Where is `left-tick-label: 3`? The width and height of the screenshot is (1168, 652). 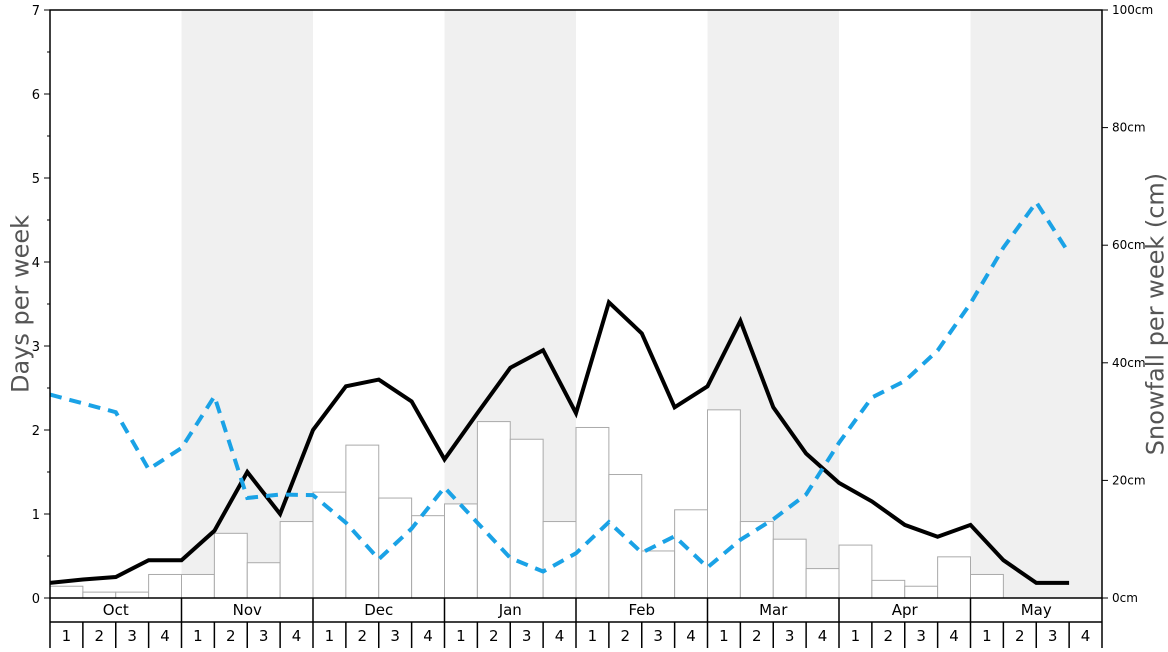 left-tick-label: 3 is located at coordinates (36, 347).